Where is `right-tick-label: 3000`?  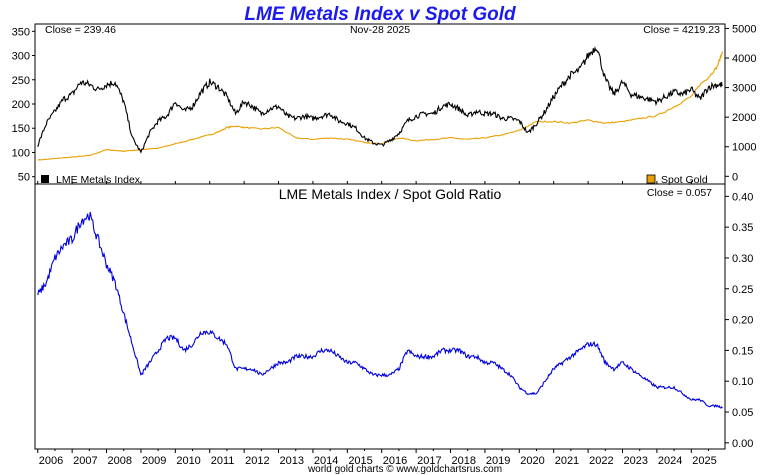
right-tick-label: 3000 is located at coordinates (744, 89).